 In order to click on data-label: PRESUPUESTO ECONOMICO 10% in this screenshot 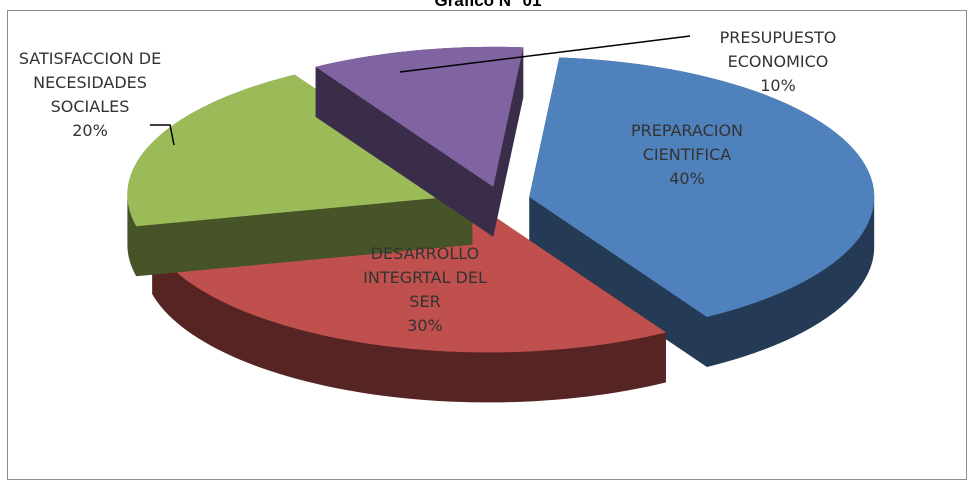, I will do `click(778, 62)`.